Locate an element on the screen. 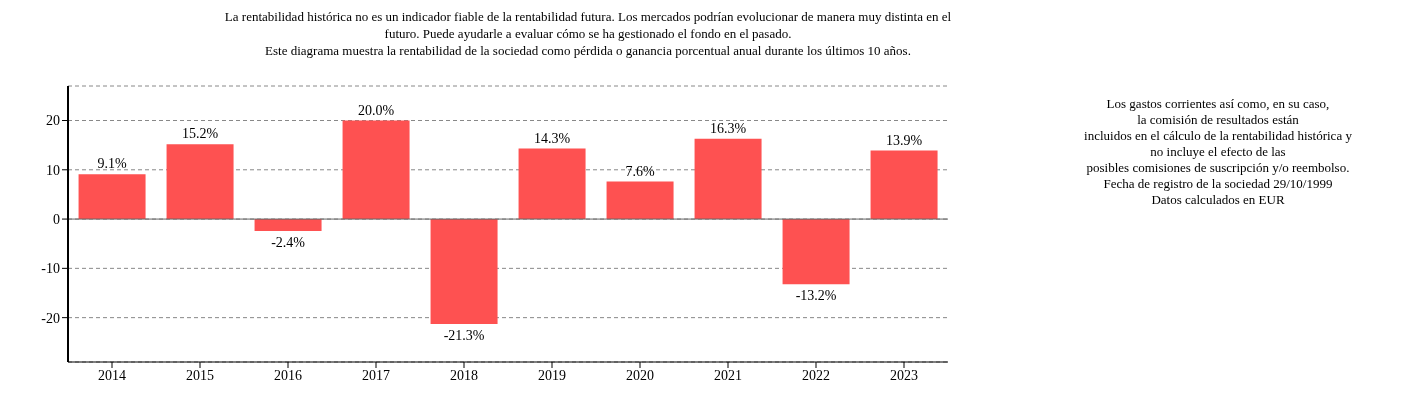 Image resolution: width=1426 pixels, height=401 pixels. x-tick-label: 2021 is located at coordinates (728, 375).